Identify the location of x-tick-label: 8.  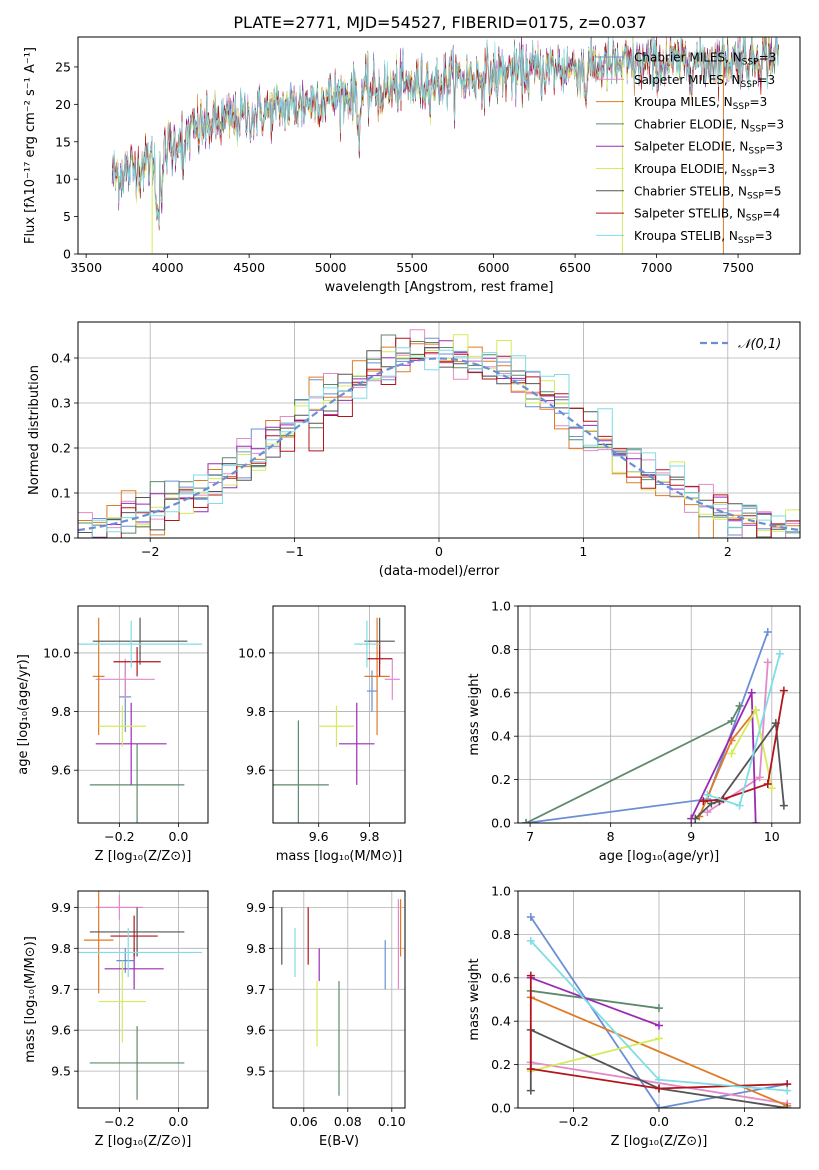
(611, 836).